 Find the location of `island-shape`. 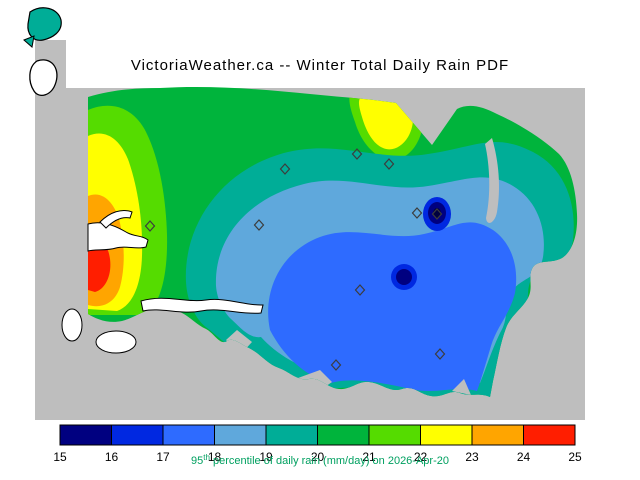

island-shape is located at coordinates (44, 24).